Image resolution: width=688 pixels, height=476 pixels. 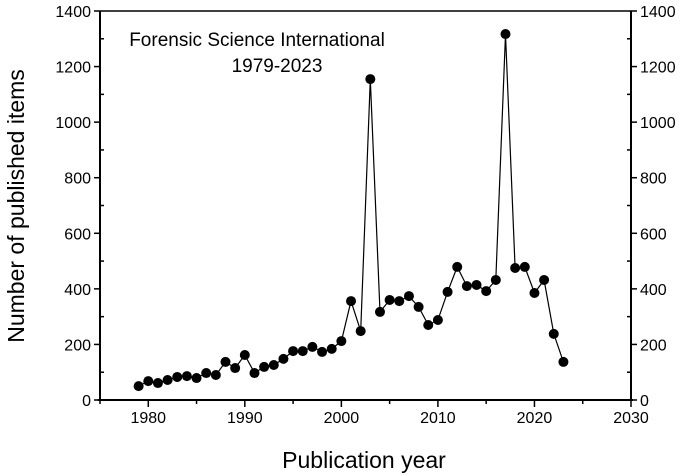 What do you see at coordinates (257, 40) in the screenshot?
I see `annotation-journal: Forensic Science International` at bounding box center [257, 40].